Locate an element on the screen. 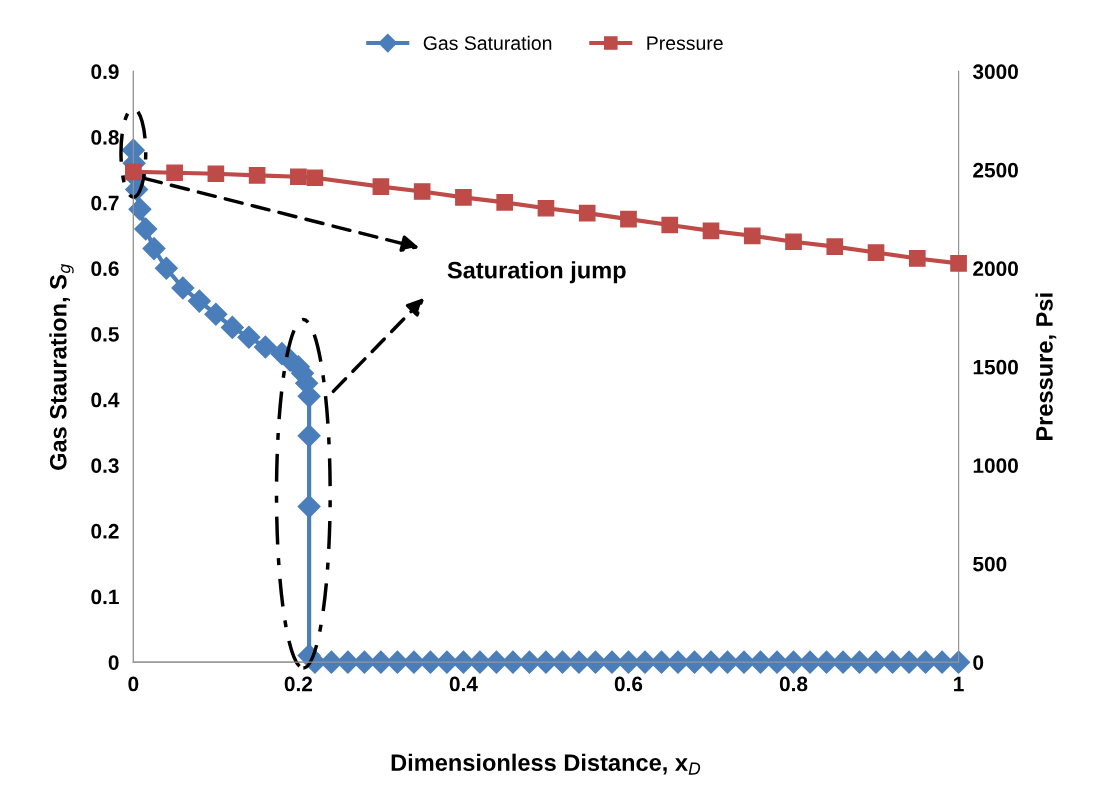  y2-tick-label: 1500 is located at coordinates (995, 367).